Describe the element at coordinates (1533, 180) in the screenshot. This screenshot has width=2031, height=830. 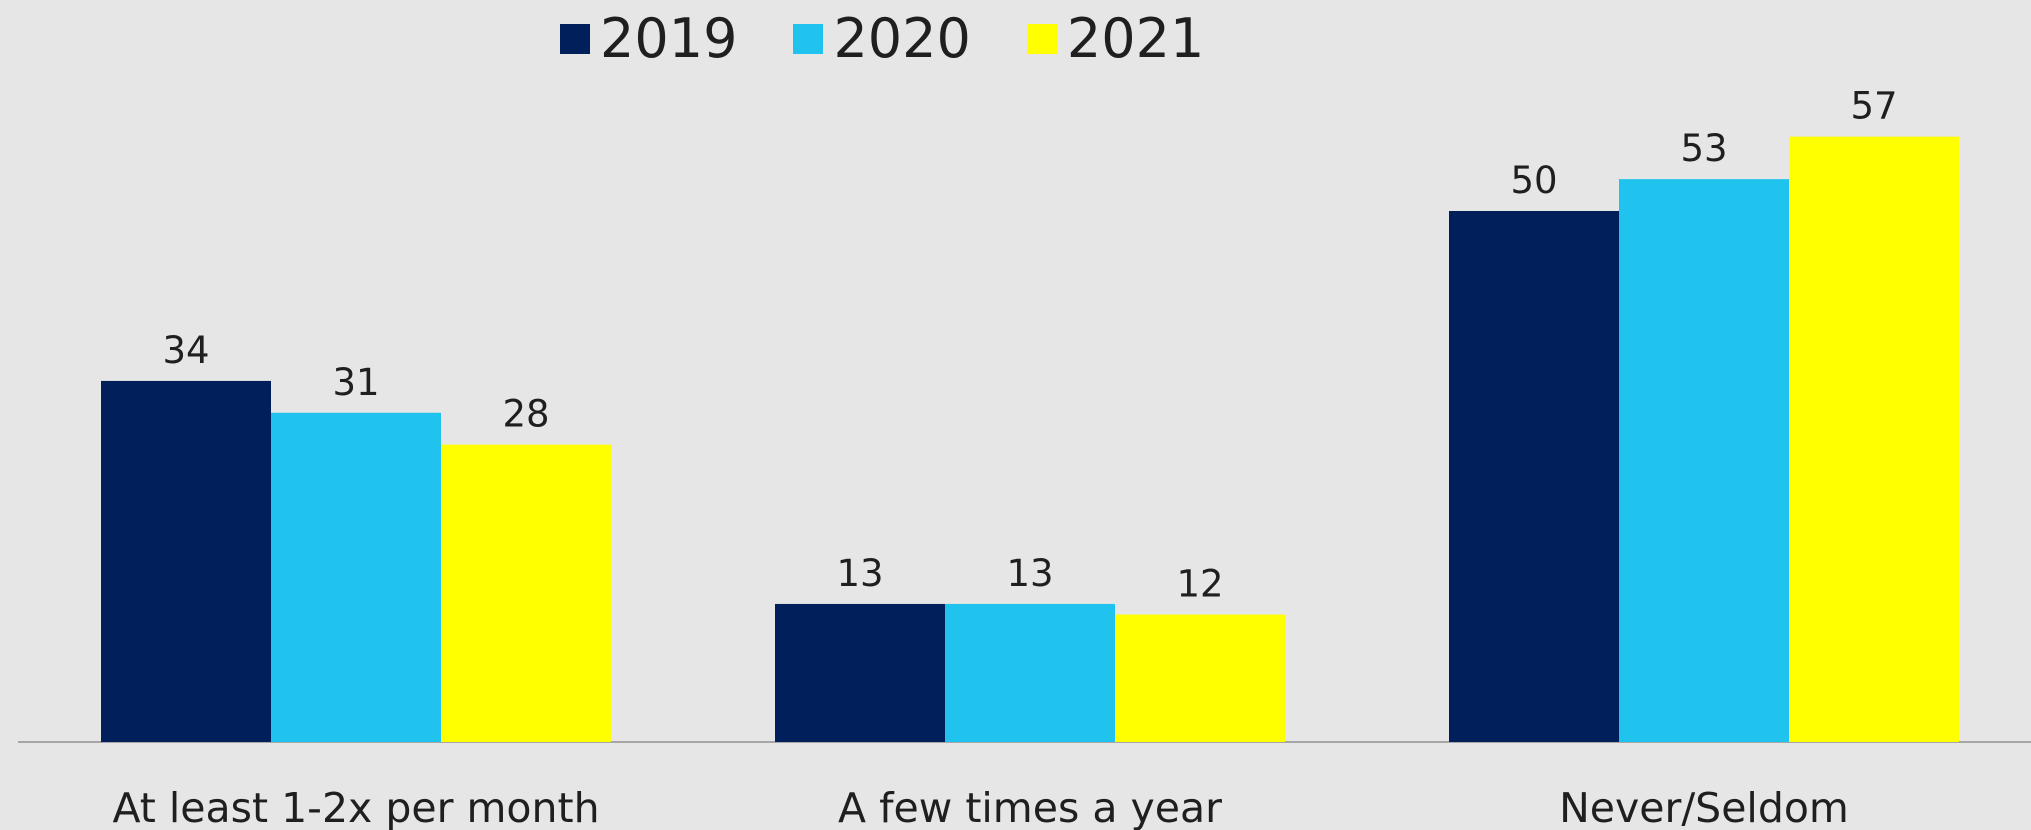
I see `data-label-2019-2: 50` at that location.